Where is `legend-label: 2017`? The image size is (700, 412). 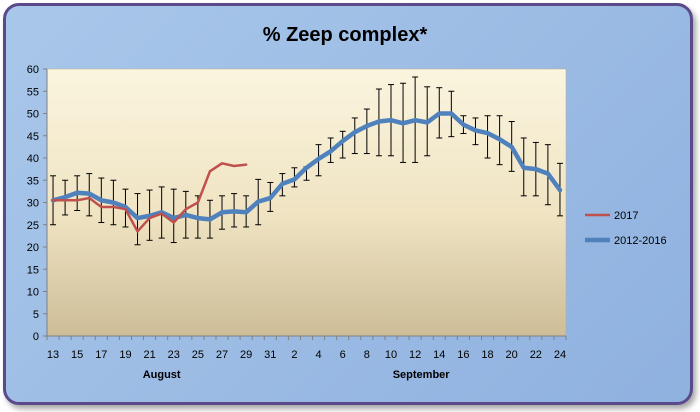
legend-label: 2017 is located at coordinates (626, 216).